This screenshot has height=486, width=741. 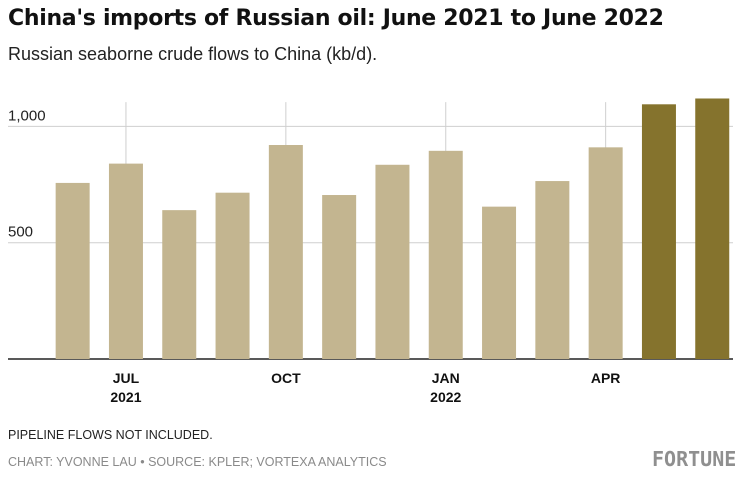 What do you see at coordinates (694, 459) in the screenshot?
I see `fortune-logo: FORTUNE` at bounding box center [694, 459].